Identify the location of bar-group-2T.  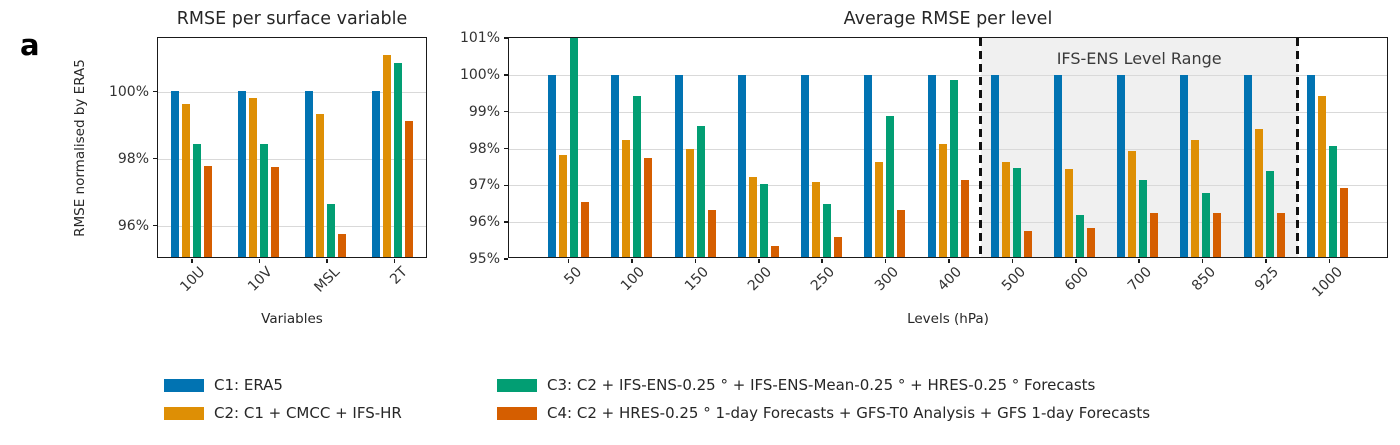
(392, 147).